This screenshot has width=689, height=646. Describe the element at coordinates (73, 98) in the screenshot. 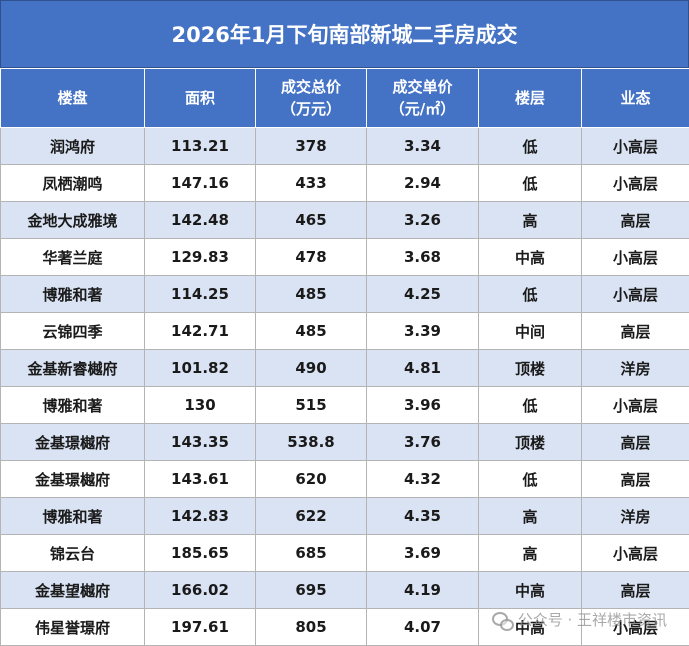

I see `header-estate: 楼盘` at that location.